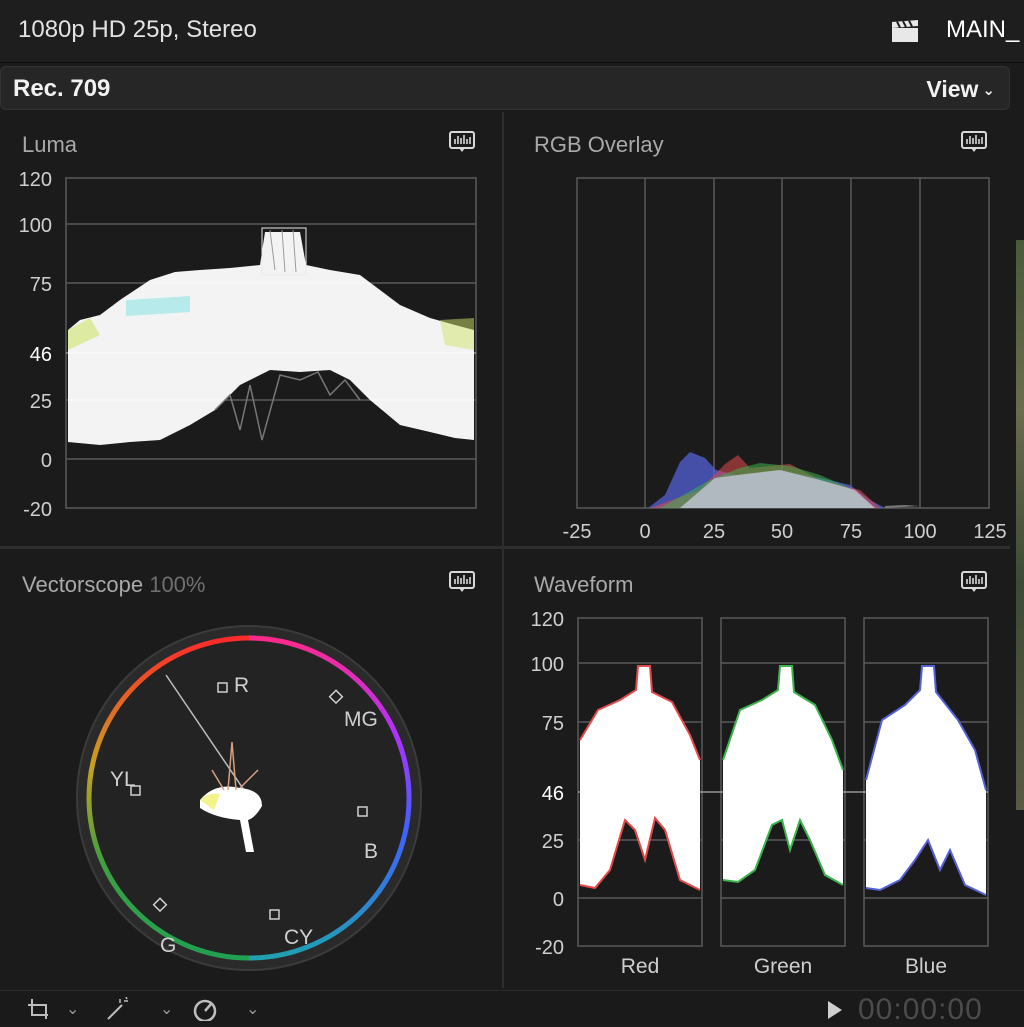 Image resolution: width=1024 pixels, height=1027 pixels. I want to click on vectorscope-target-MG: MG, so click(361, 719).